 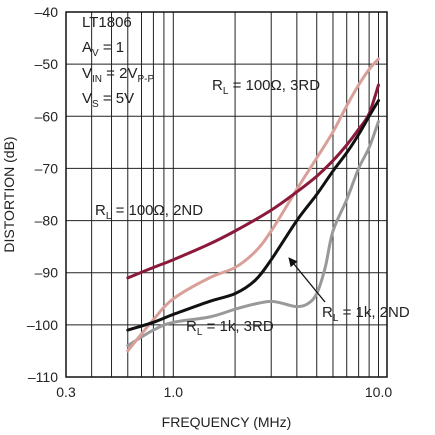 What do you see at coordinates (47, 273) in the screenshot?
I see `y-tick-label: –90` at bounding box center [47, 273].